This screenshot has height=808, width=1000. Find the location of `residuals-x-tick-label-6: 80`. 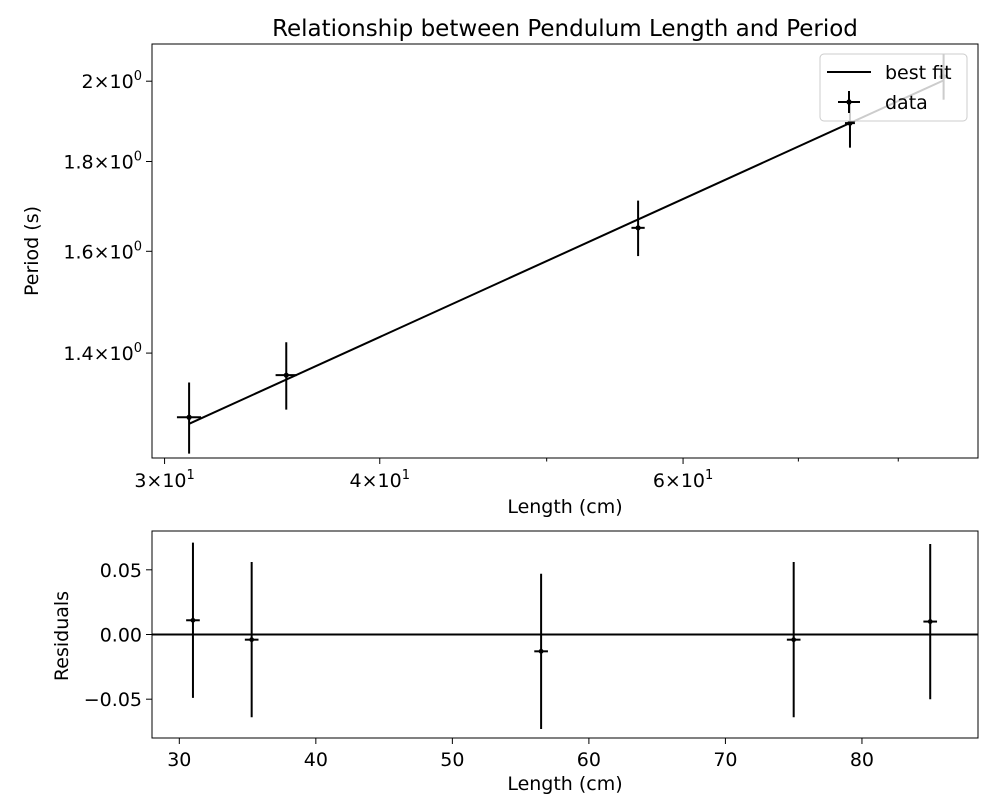

residuals-x-tick-label-6: 80 is located at coordinates (862, 760).